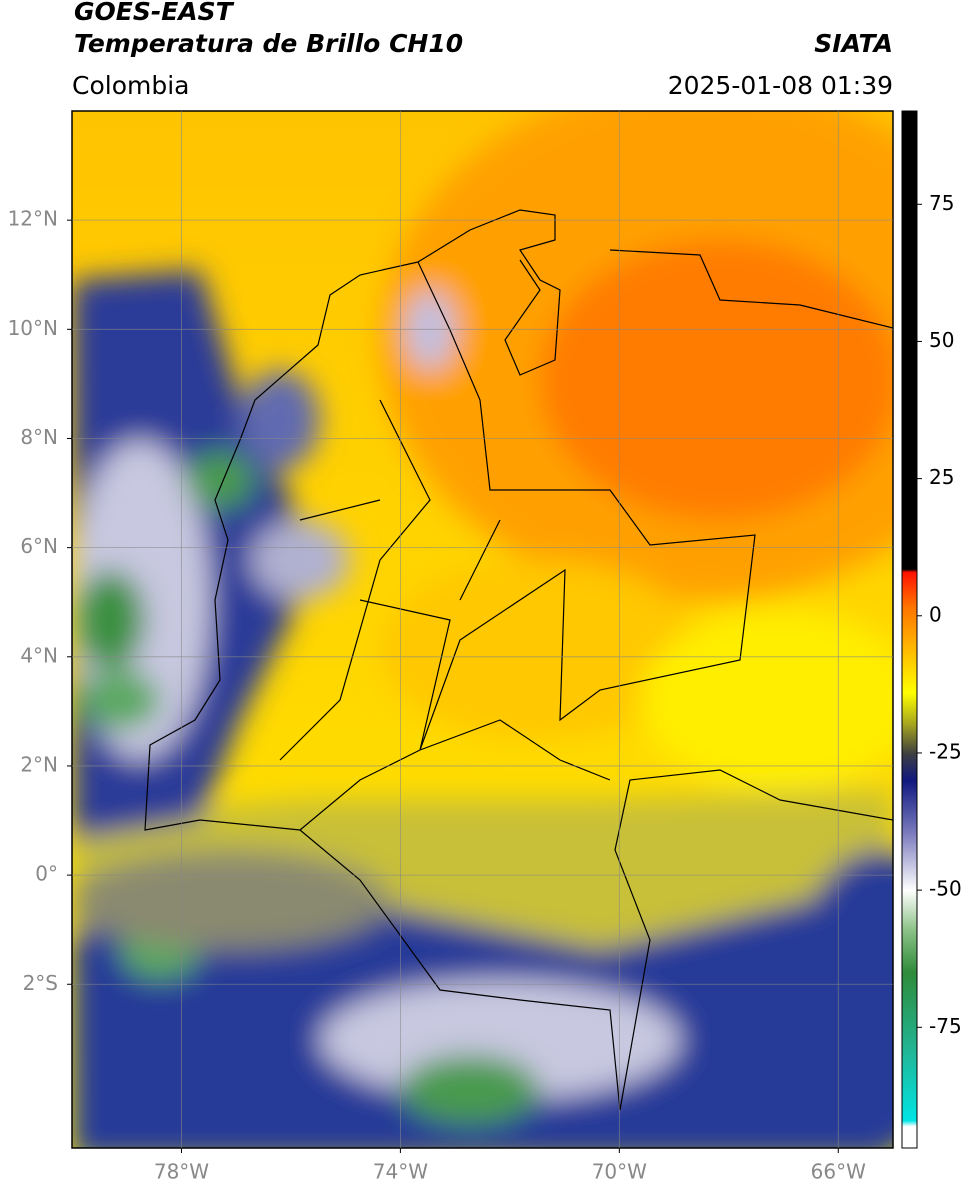 The width and height of the screenshot is (966, 1190). What do you see at coordinates (46, 874) in the screenshot?
I see `y-tick-label: 0°` at bounding box center [46, 874].